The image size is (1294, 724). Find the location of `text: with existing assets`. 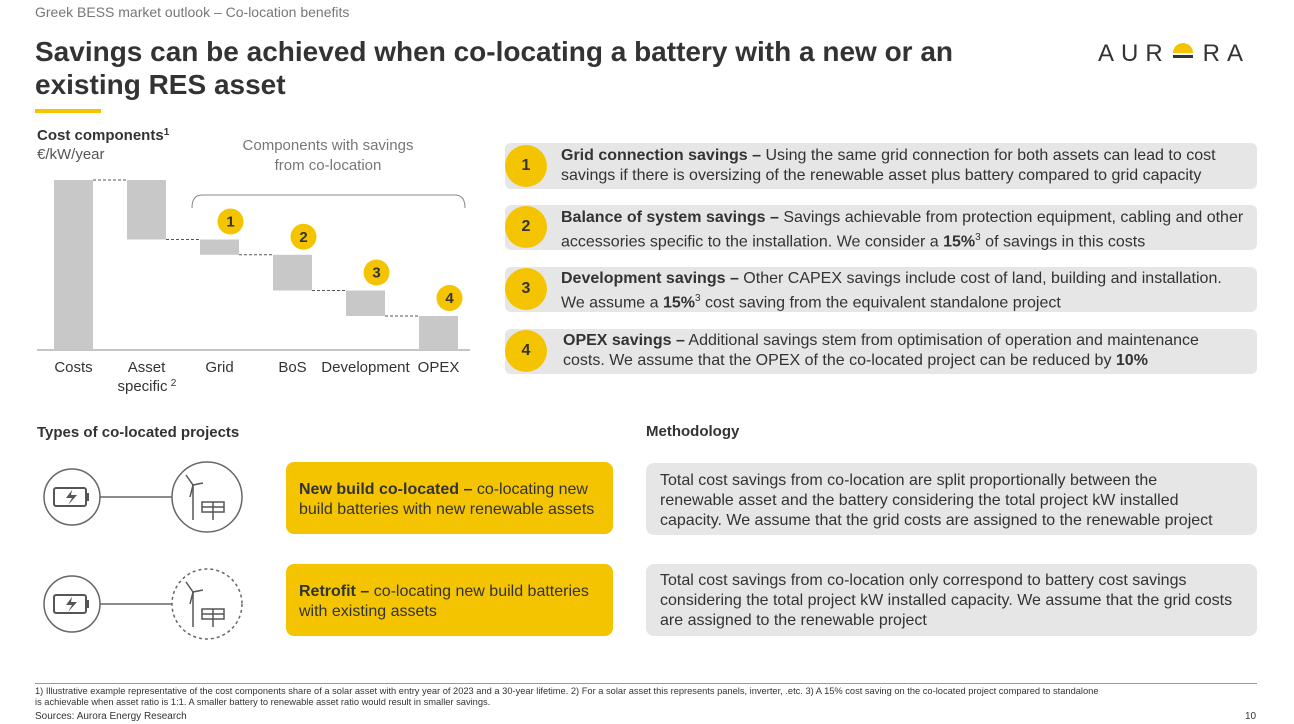

text: with existing assets is located at coordinates (368, 611).